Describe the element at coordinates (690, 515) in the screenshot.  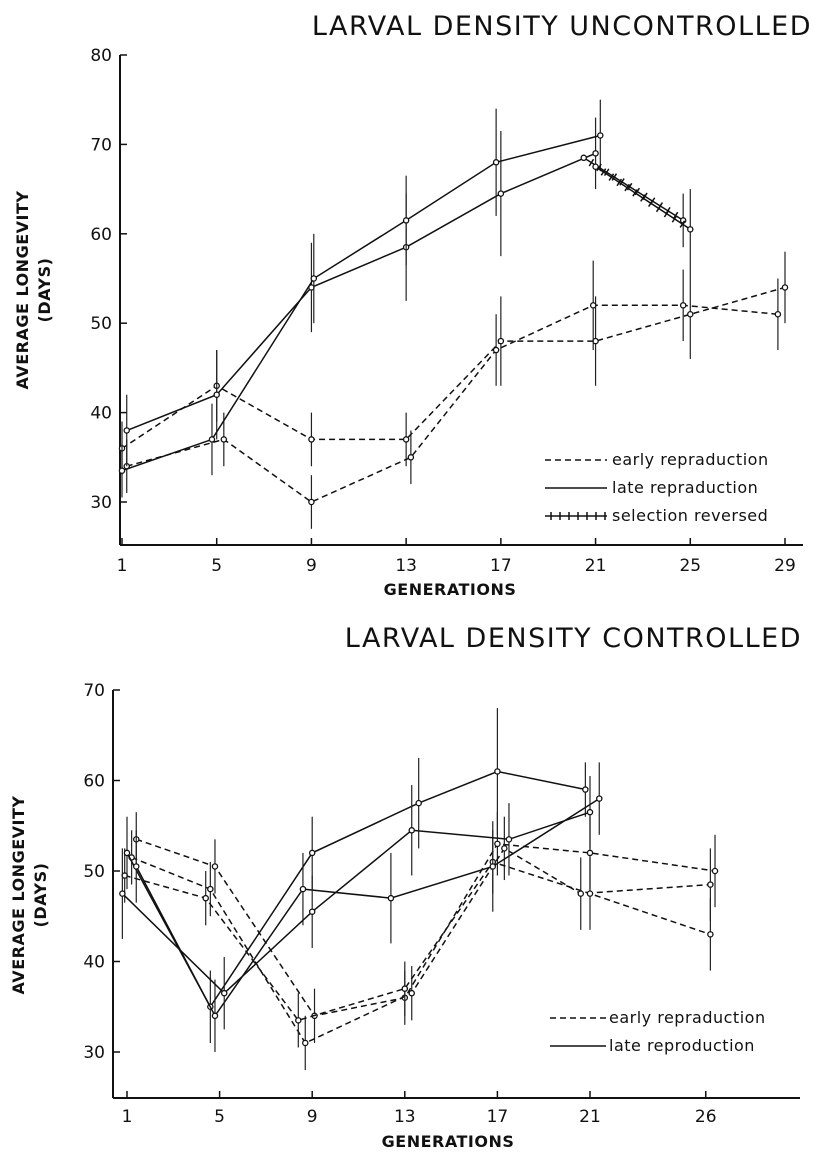
I see `legend-label: selection reversed` at that location.